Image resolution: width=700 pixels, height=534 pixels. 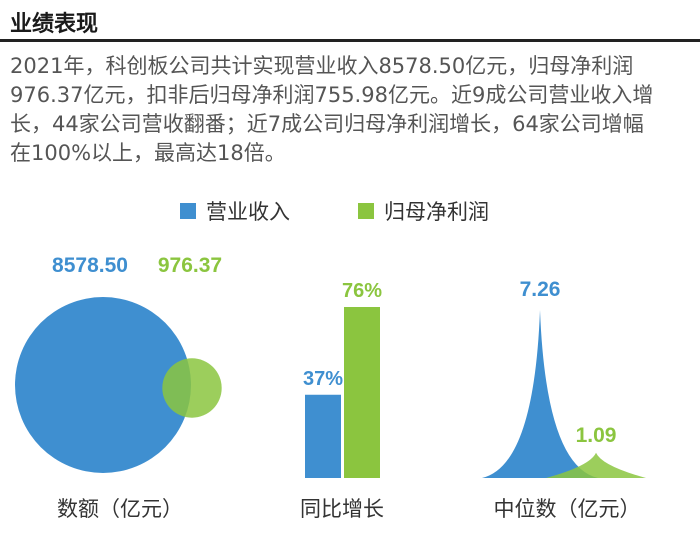 I want to click on area-median-net-profit, so click(x=596, y=465).